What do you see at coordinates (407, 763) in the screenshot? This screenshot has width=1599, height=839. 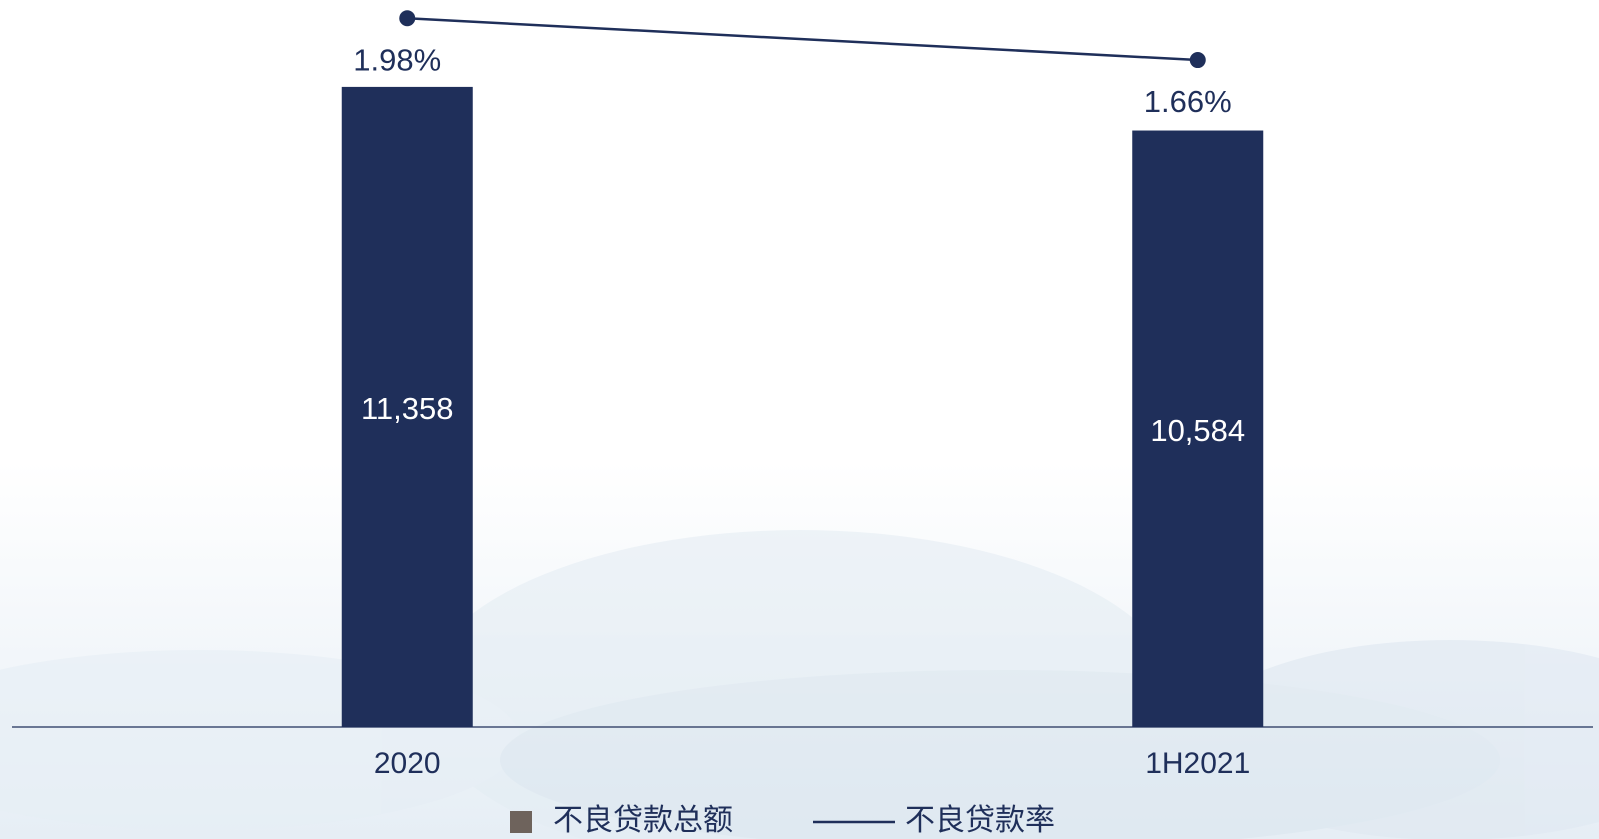 I see `x-tick-label: 2020` at bounding box center [407, 763].